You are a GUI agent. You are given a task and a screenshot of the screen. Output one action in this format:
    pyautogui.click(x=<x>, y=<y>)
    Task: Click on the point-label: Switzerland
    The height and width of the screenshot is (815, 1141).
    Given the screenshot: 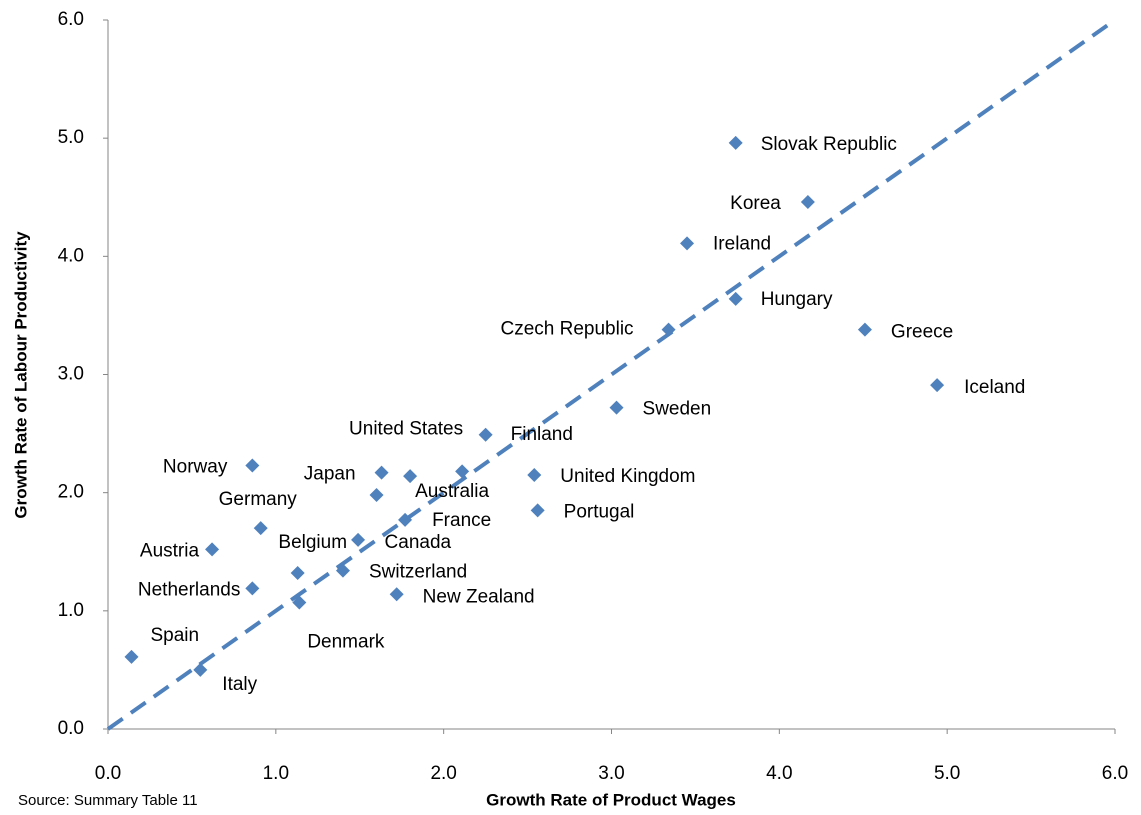 What is the action you would take?
    pyautogui.click(x=418, y=572)
    